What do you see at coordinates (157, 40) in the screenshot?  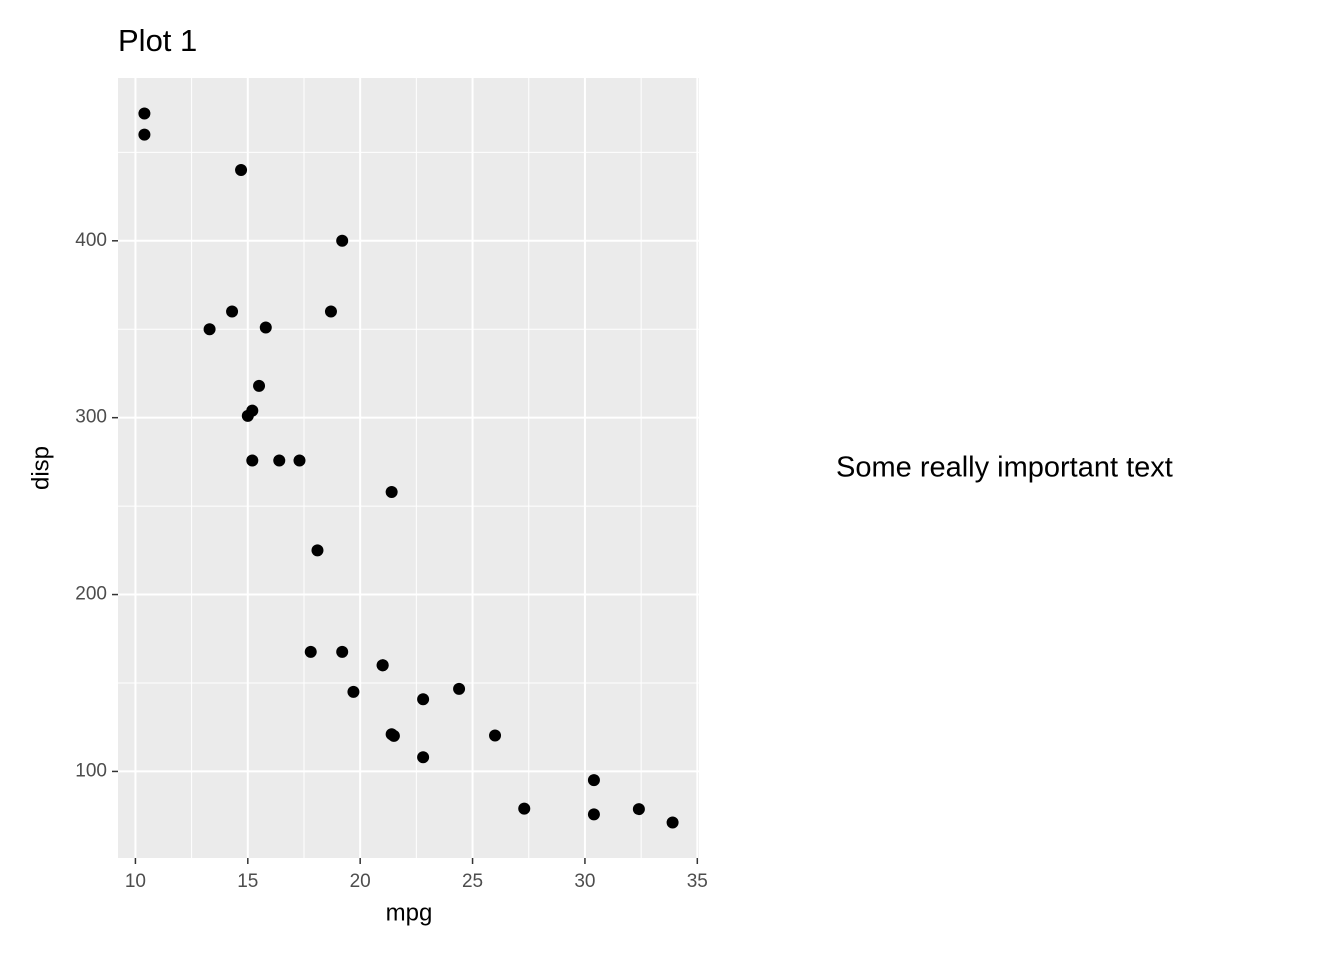 I see `chart-title: Plot 1` at bounding box center [157, 40].